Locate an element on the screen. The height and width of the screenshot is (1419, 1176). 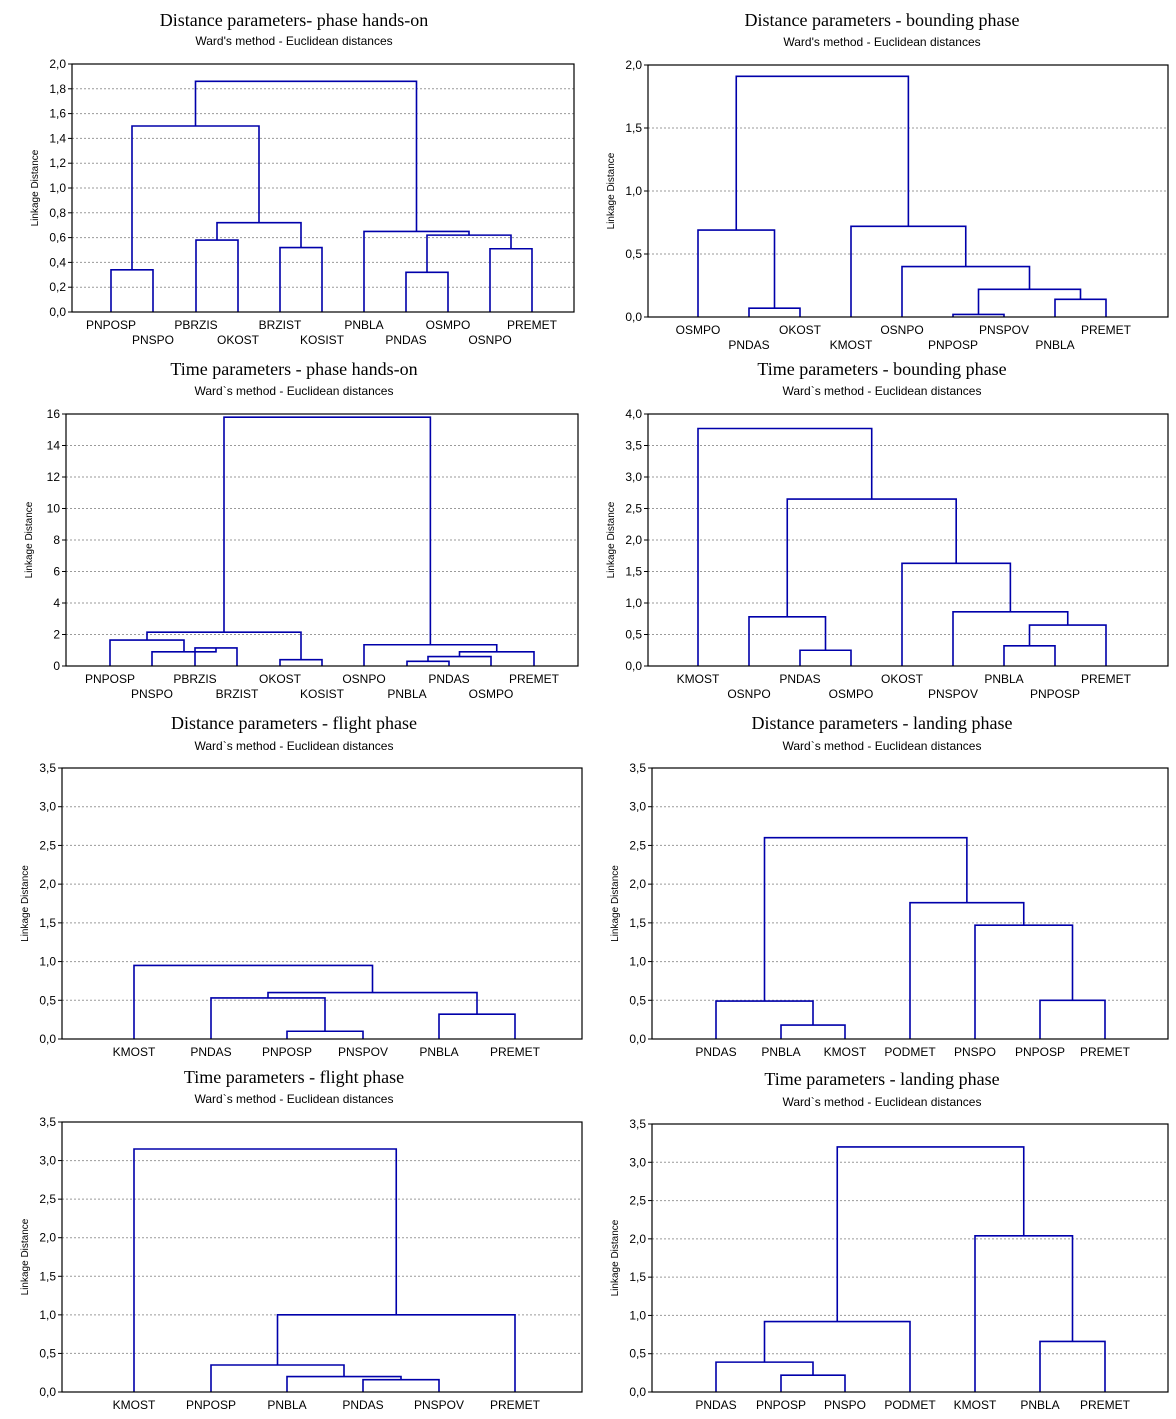
chart-title: Distance parameters- phase hands-on is located at coordinates (294, 20).